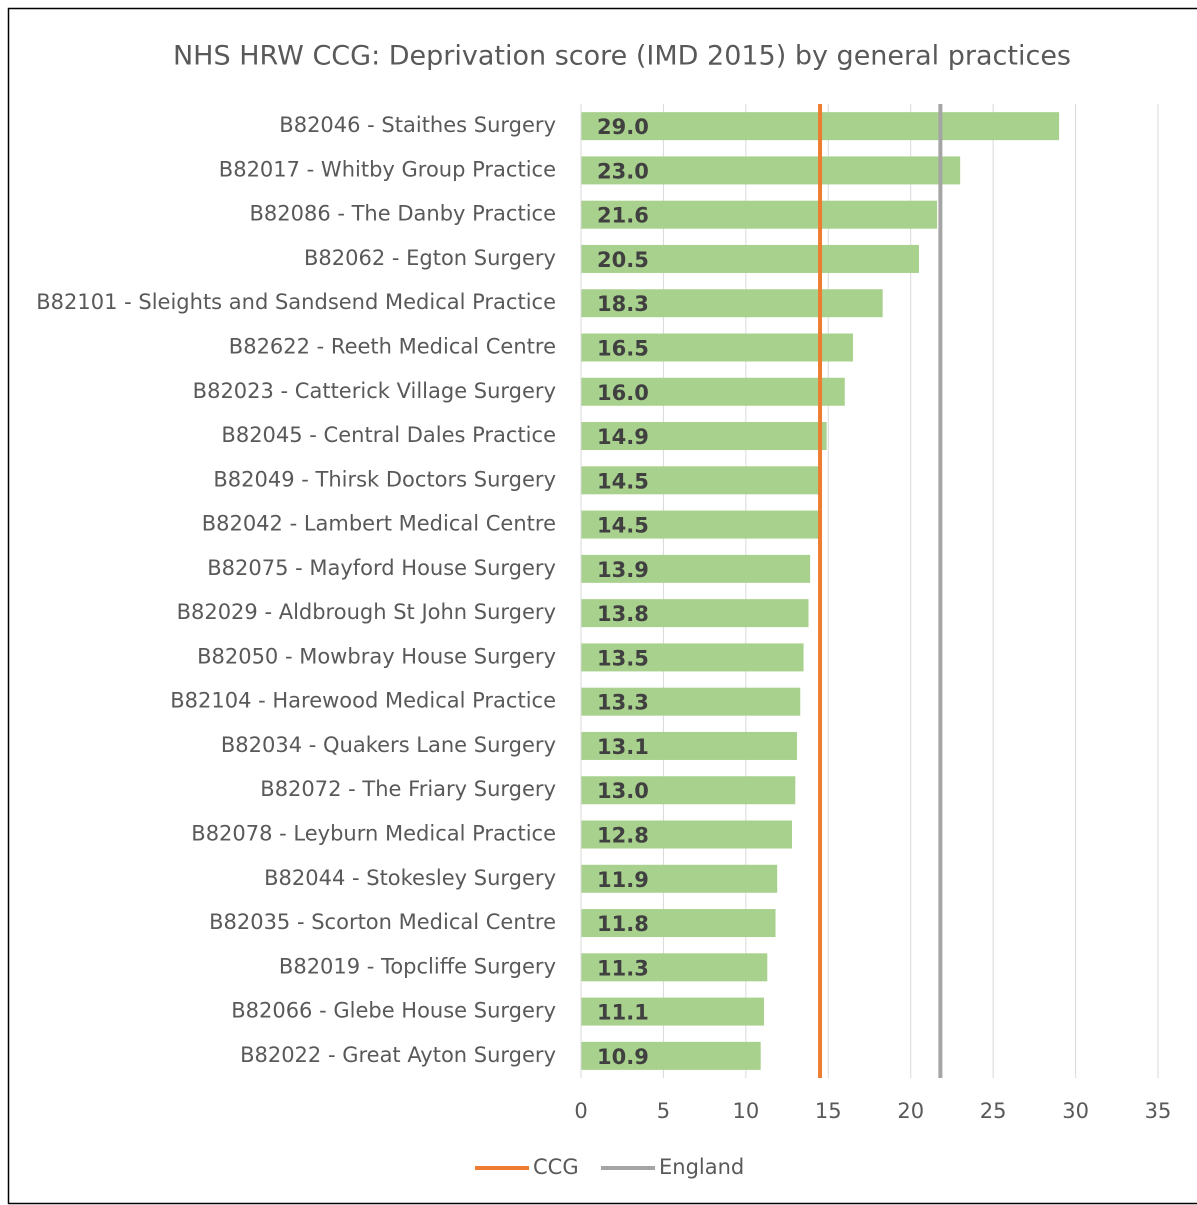  What do you see at coordinates (392, 347) in the screenshot?
I see `y-tick-label: B82622 - Reeth Medical Centre` at bounding box center [392, 347].